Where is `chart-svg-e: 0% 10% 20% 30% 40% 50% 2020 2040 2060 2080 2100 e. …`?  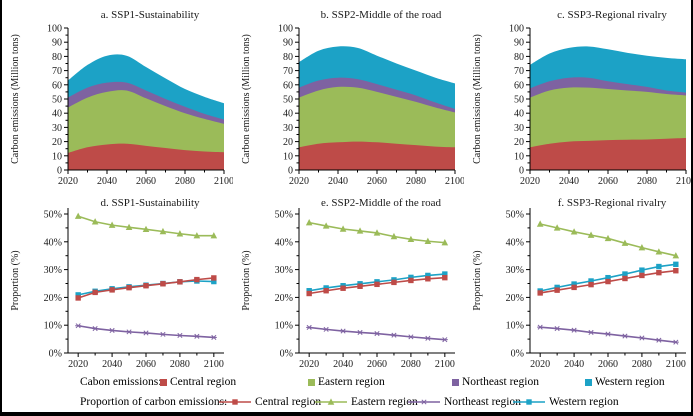 chart-svg-e: 0% 10% 20% 30% 40% 50% 2020 2040 2060 2080 2100 e. … is located at coordinates (348, 283).